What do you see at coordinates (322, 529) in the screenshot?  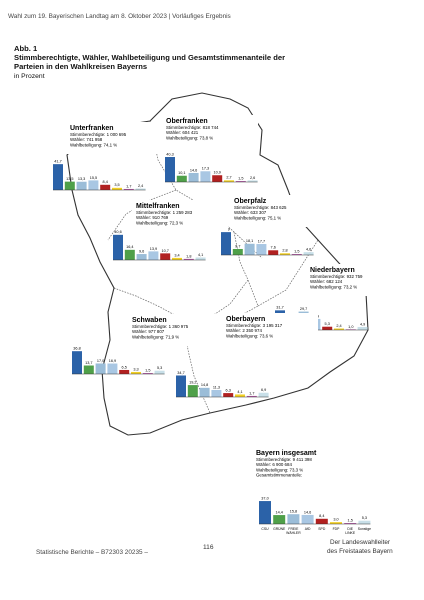 I see `party-label: SPD` at bounding box center [322, 529].